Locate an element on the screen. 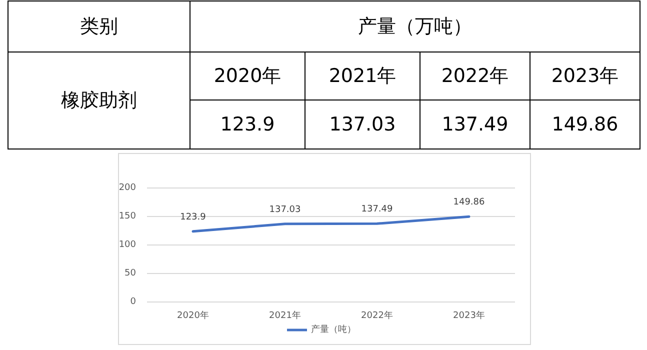  x-tick-label: 2020年 is located at coordinates (193, 315).